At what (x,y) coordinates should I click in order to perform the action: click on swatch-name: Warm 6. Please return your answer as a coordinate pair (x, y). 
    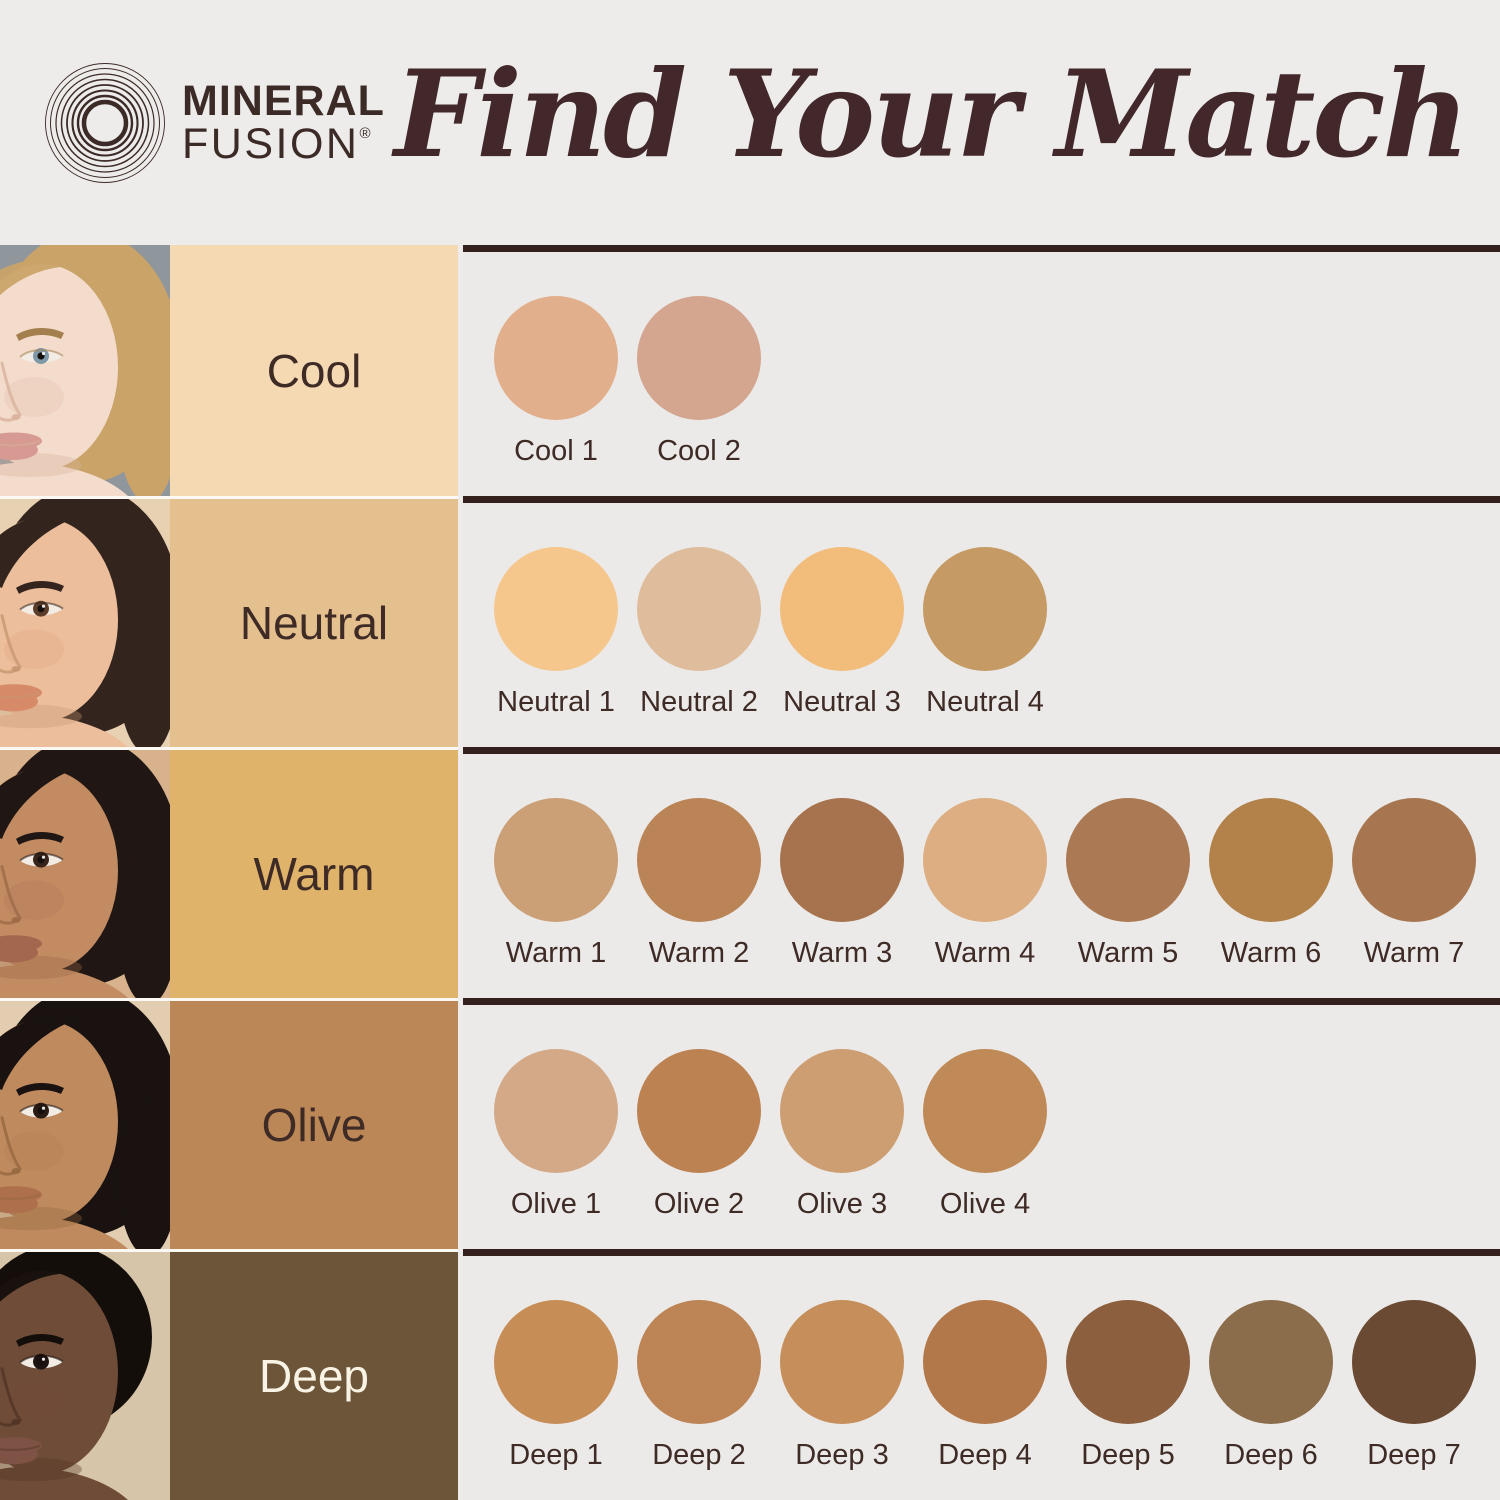
    Looking at the image, I should click on (1271, 953).